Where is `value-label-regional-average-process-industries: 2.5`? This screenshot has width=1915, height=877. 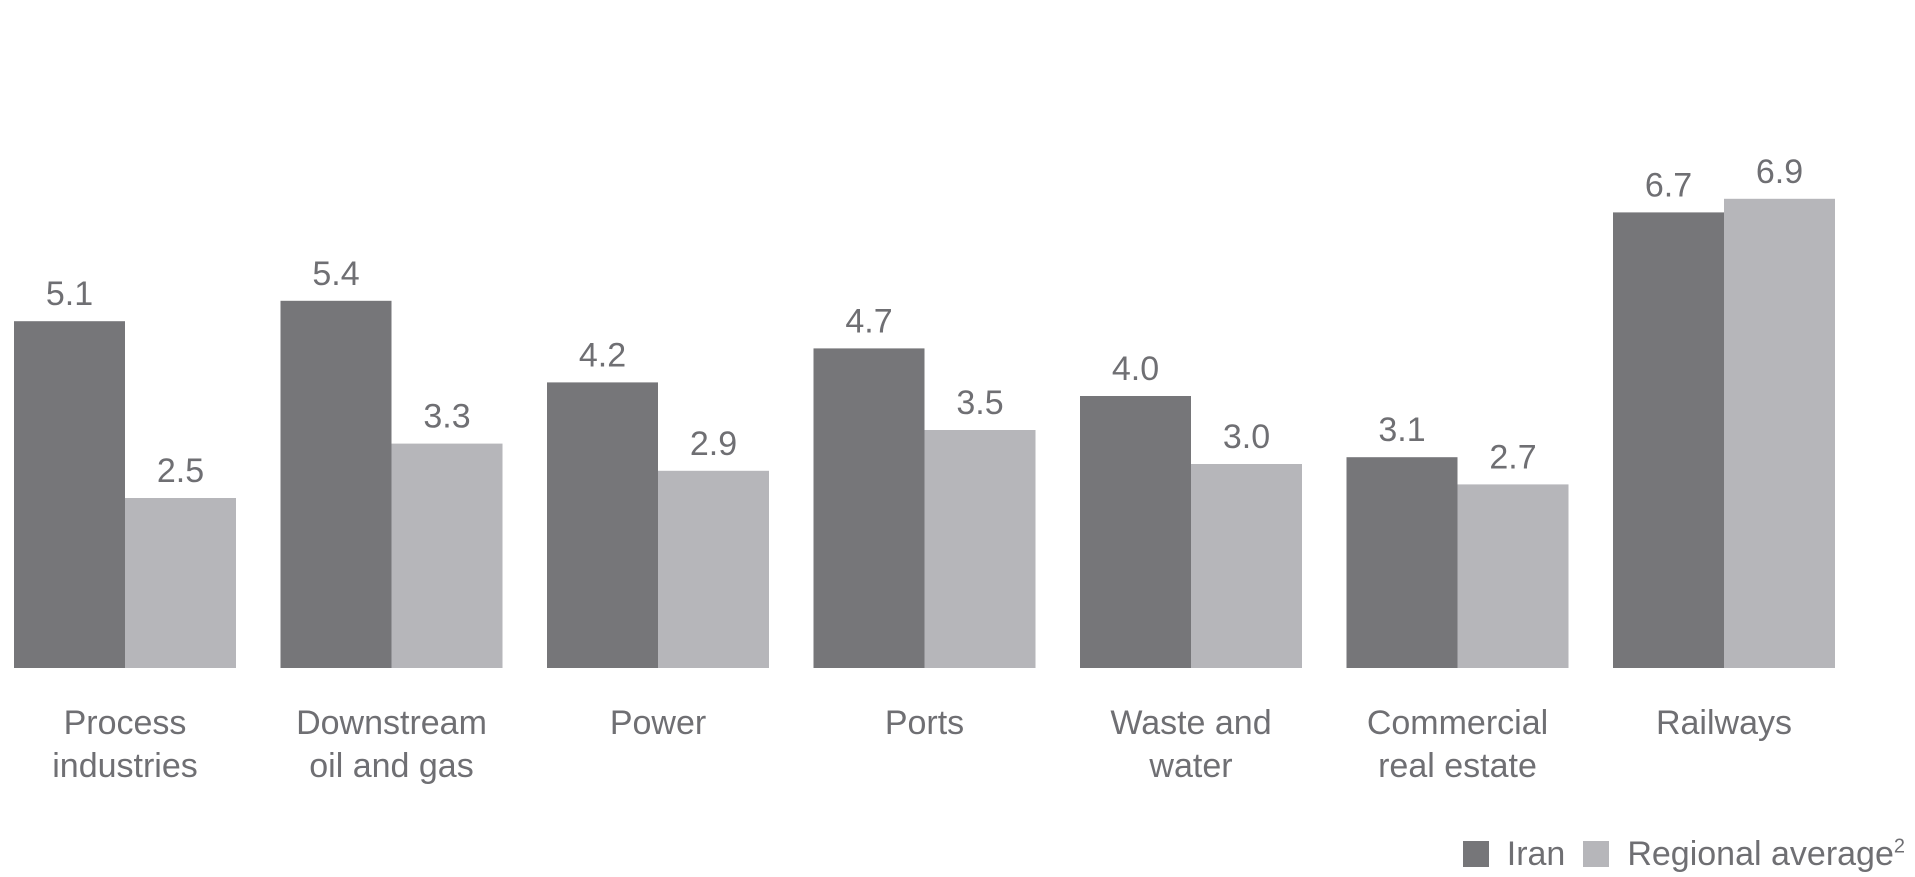
value-label-regional-average-process-industries: 2.5 is located at coordinates (180, 471).